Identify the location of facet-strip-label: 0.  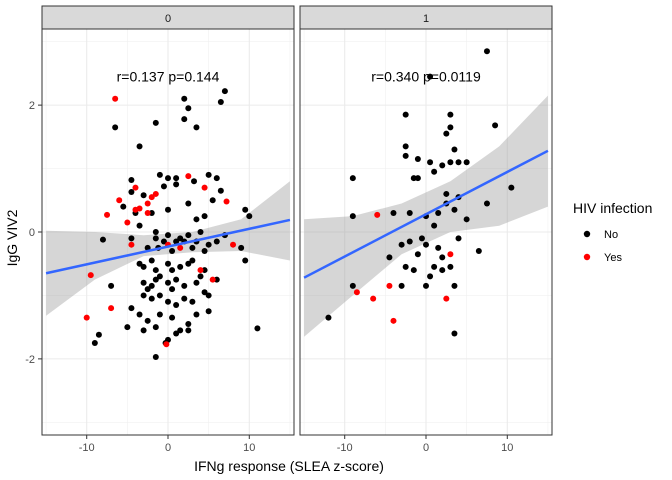
(168, 19).